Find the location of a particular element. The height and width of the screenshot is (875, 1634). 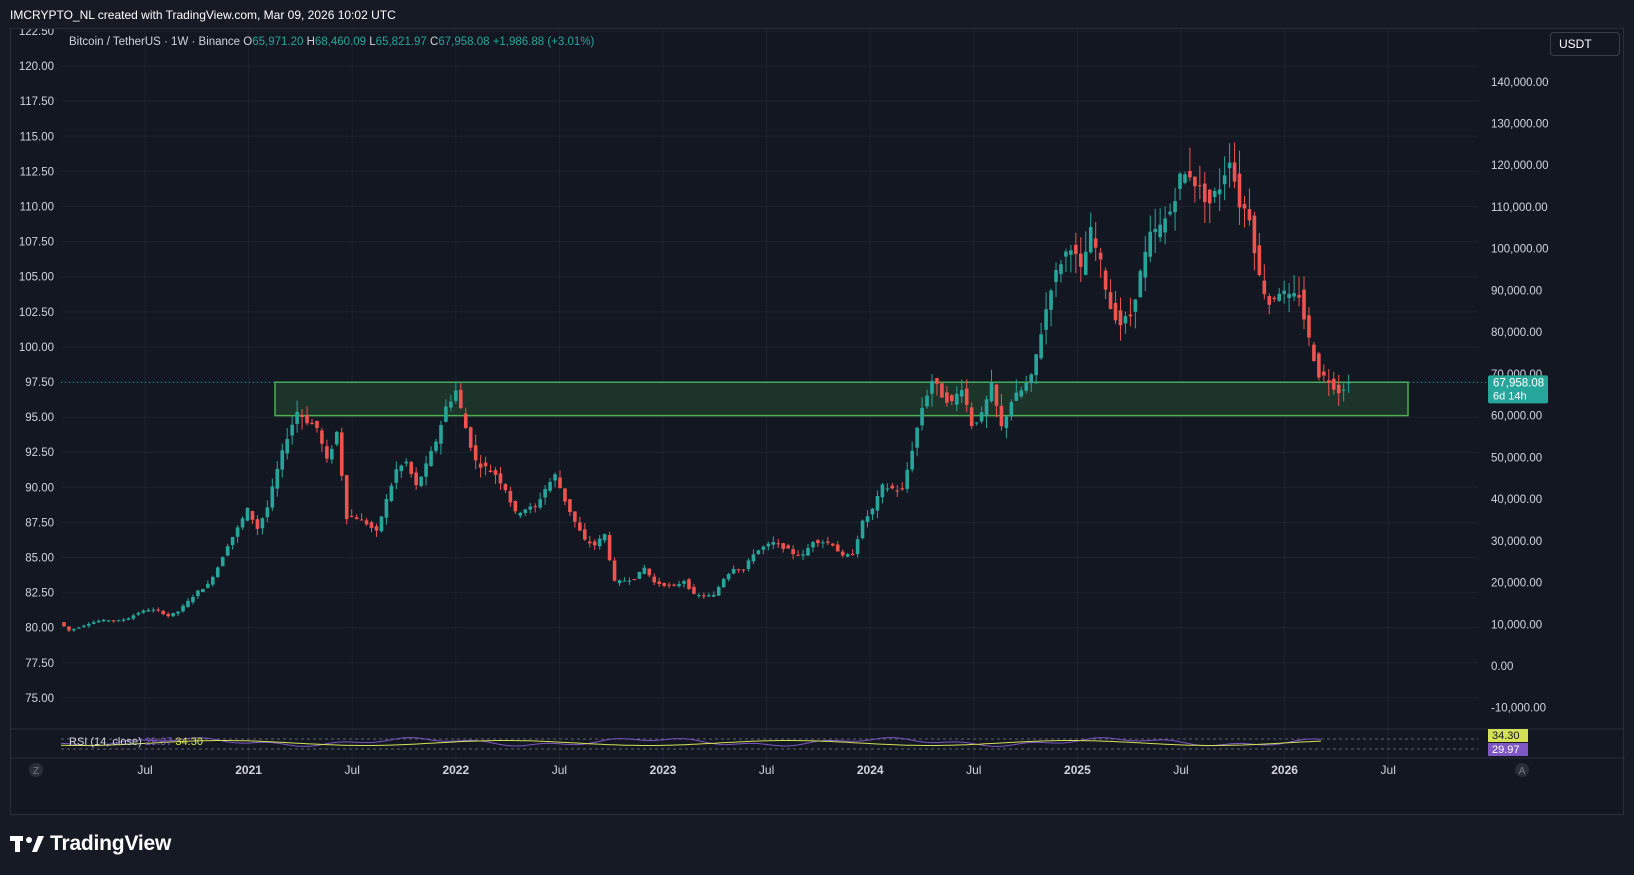

left-axis-tick: 112.50 is located at coordinates (37, 172).